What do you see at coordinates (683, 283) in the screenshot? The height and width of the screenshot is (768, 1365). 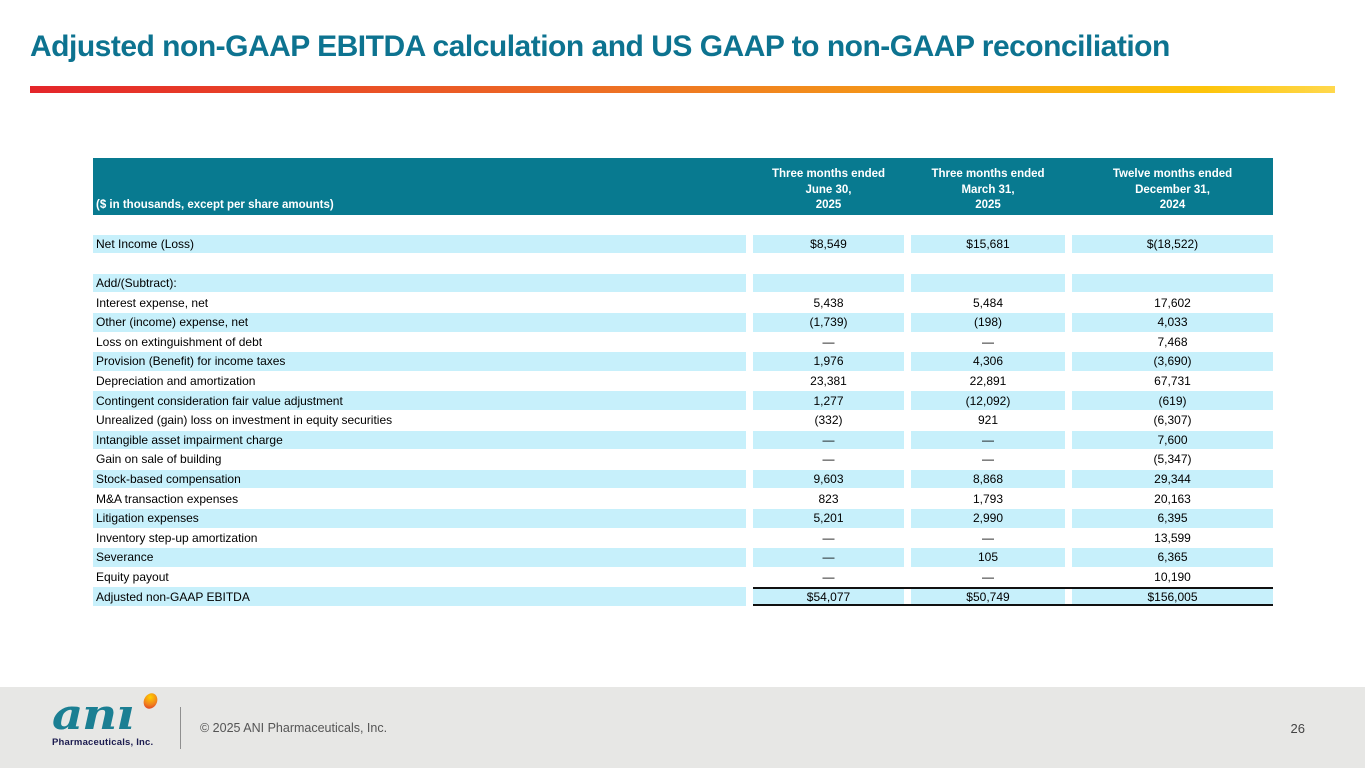 I see `table-row: Add/(Subtract):` at bounding box center [683, 283].